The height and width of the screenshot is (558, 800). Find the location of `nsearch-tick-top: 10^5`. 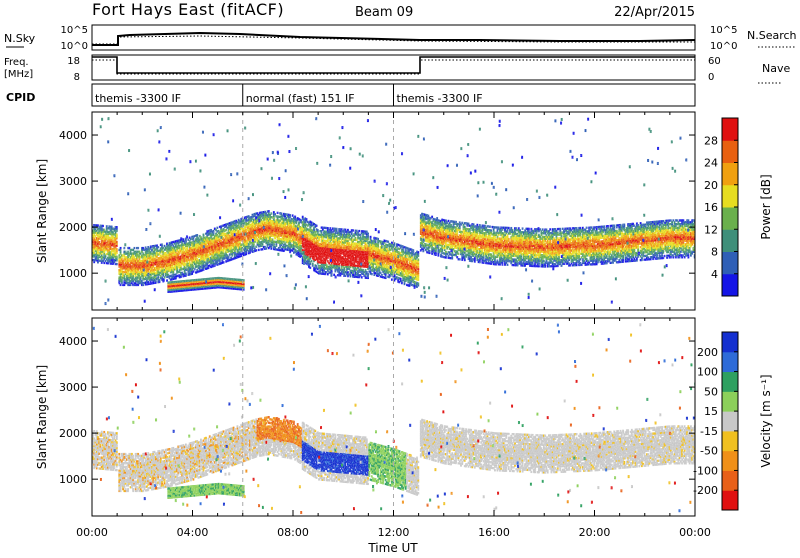

nsearch-tick-top: 10^5 is located at coordinates (723, 30).